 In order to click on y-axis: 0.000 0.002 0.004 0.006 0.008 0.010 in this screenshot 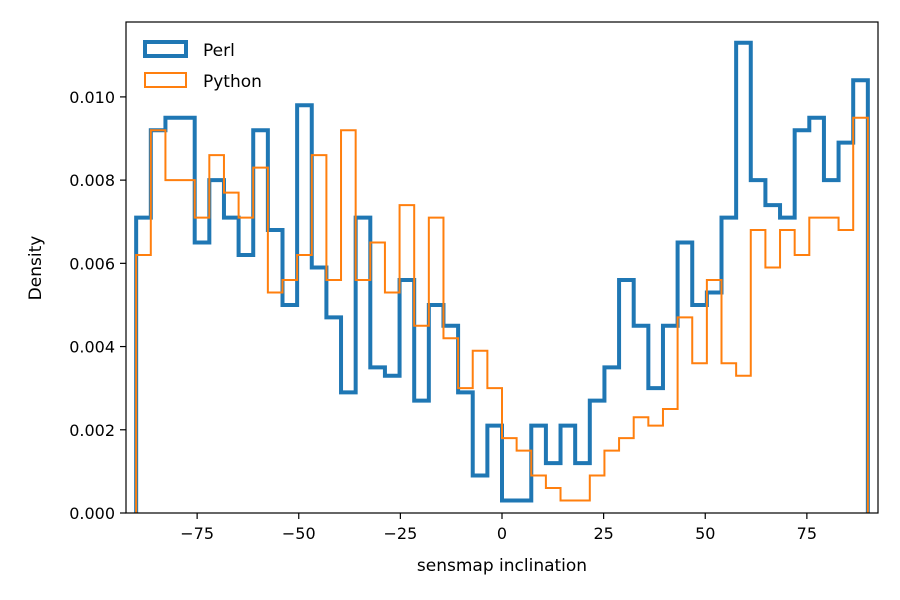, I will do `click(97, 305)`.